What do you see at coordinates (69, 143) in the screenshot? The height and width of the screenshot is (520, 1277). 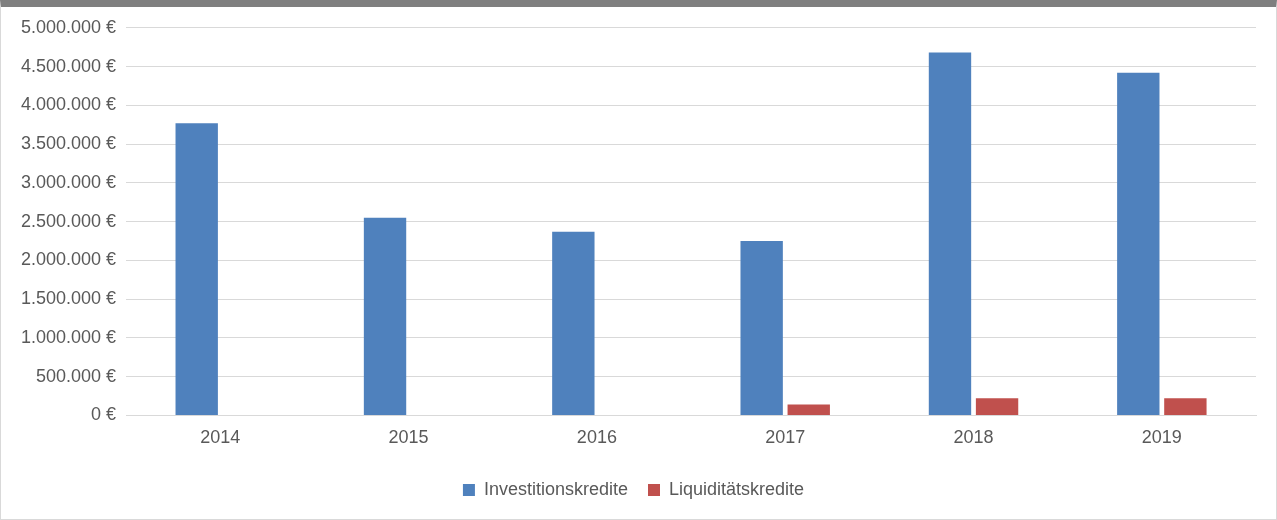 I see `y-tick-label: 3.500.000 €` at bounding box center [69, 143].